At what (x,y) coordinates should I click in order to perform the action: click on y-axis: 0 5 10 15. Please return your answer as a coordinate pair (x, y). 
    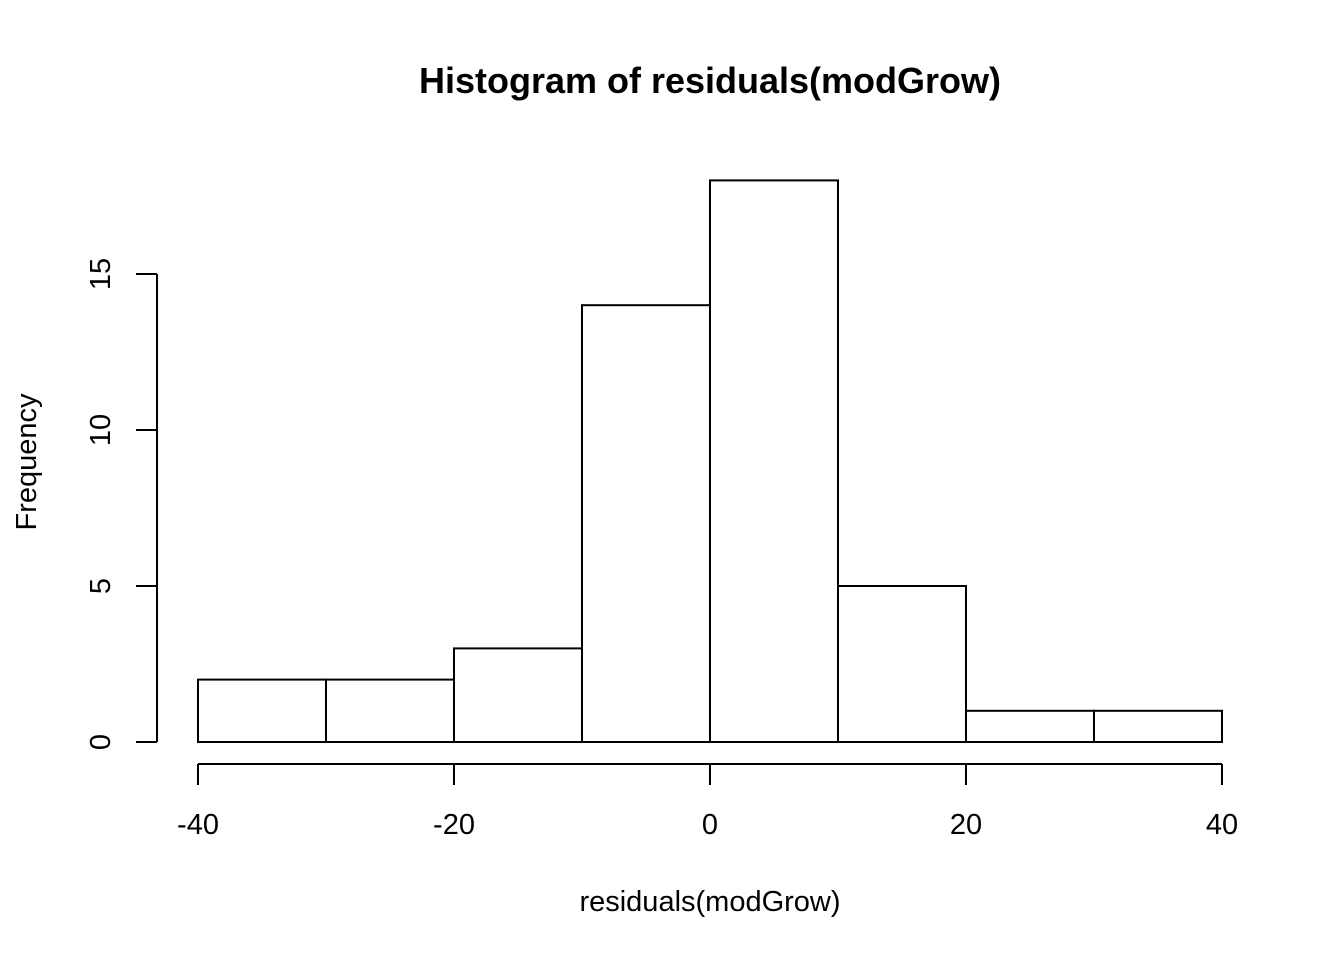
    Looking at the image, I should click on (121, 504).